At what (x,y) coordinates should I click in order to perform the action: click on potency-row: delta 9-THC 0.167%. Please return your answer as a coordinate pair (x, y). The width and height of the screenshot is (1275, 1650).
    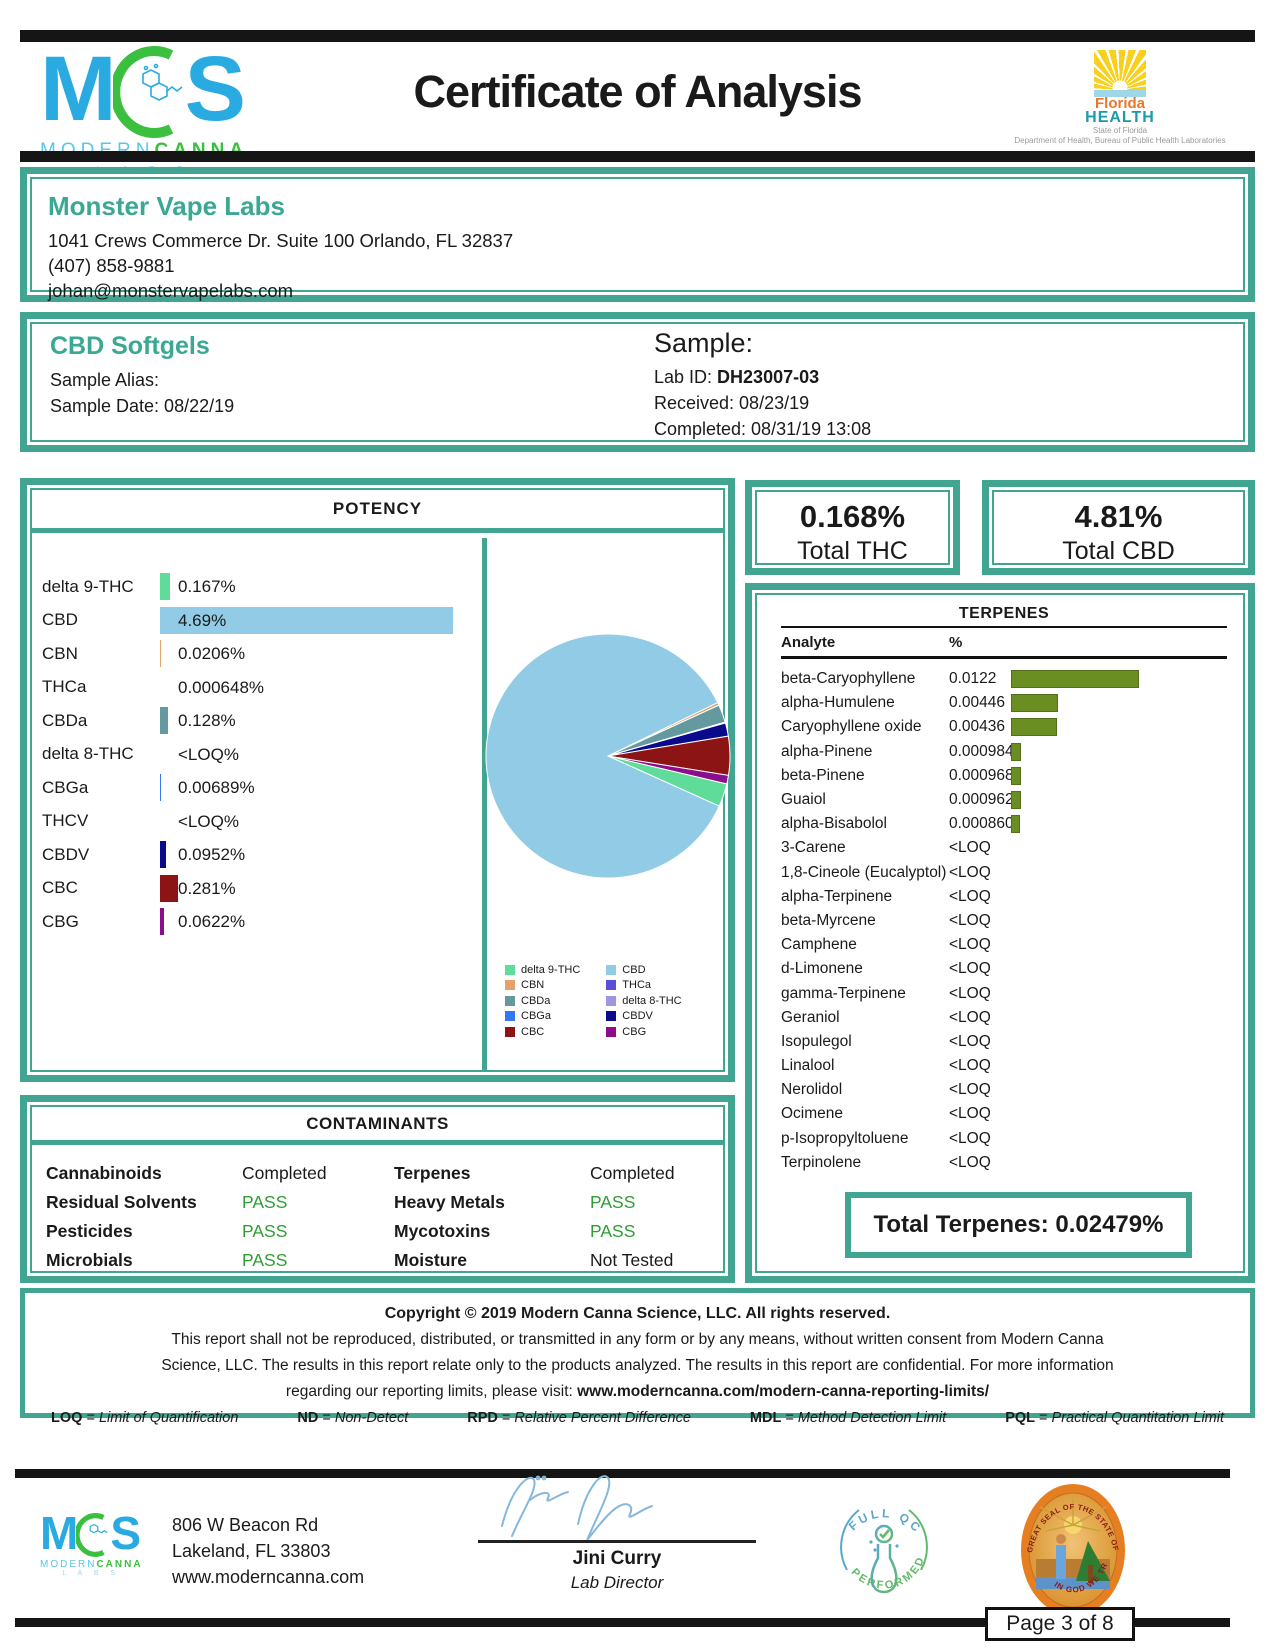
    Looking at the image, I should click on (257, 587).